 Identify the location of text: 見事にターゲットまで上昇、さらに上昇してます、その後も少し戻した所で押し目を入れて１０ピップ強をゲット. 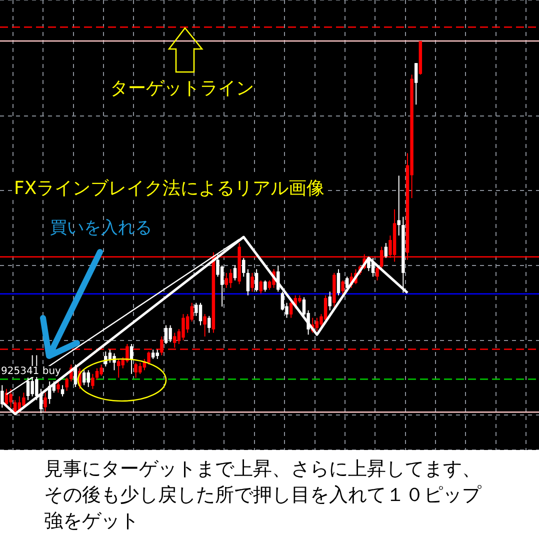
(263, 495).